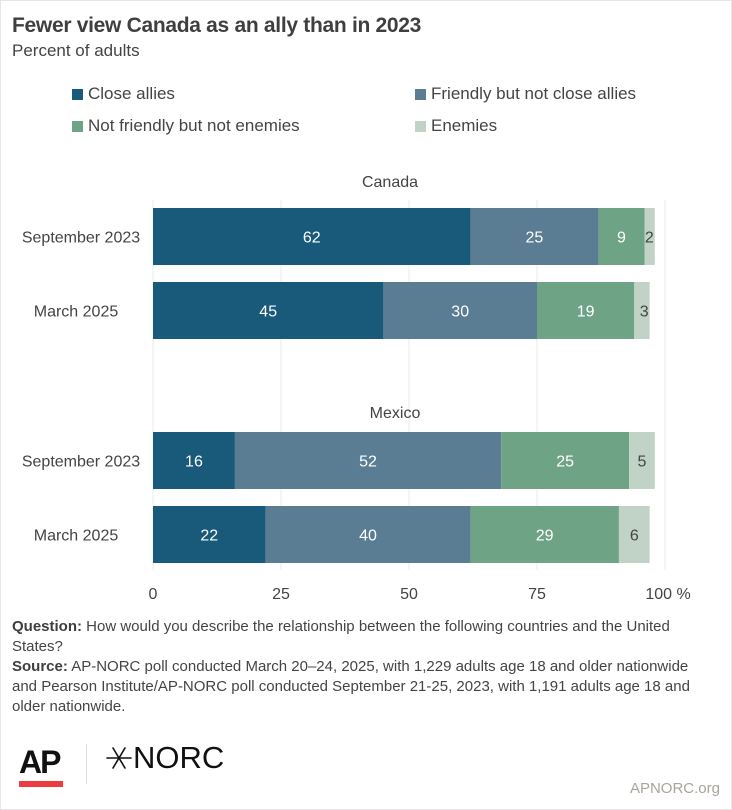 Image resolution: width=732 pixels, height=810 pixels. What do you see at coordinates (194, 125) in the screenshot?
I see `legend-label: Not friendly but not enemies` at bounding box center [194, 125].